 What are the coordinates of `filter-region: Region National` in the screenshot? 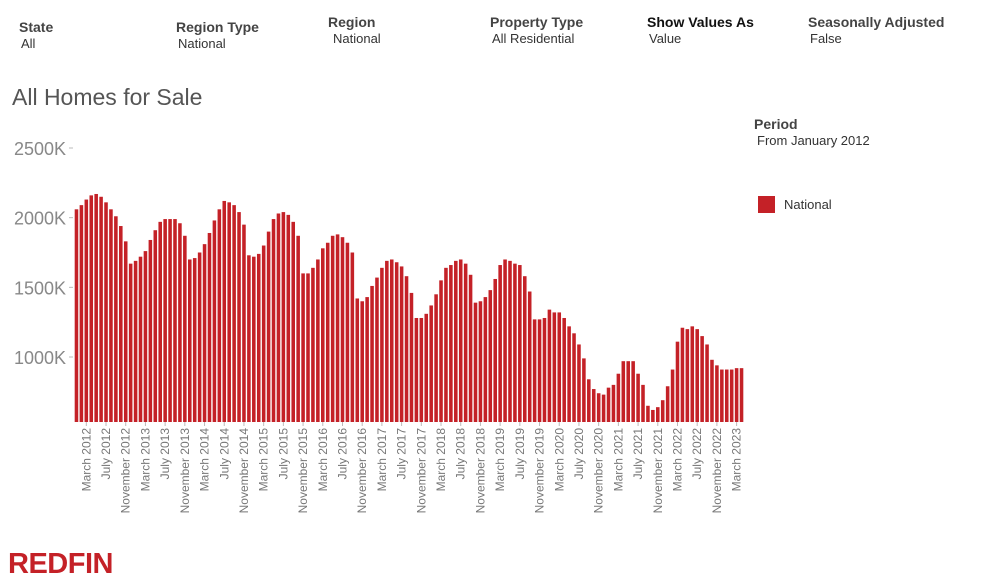 It's located at (354, 30).